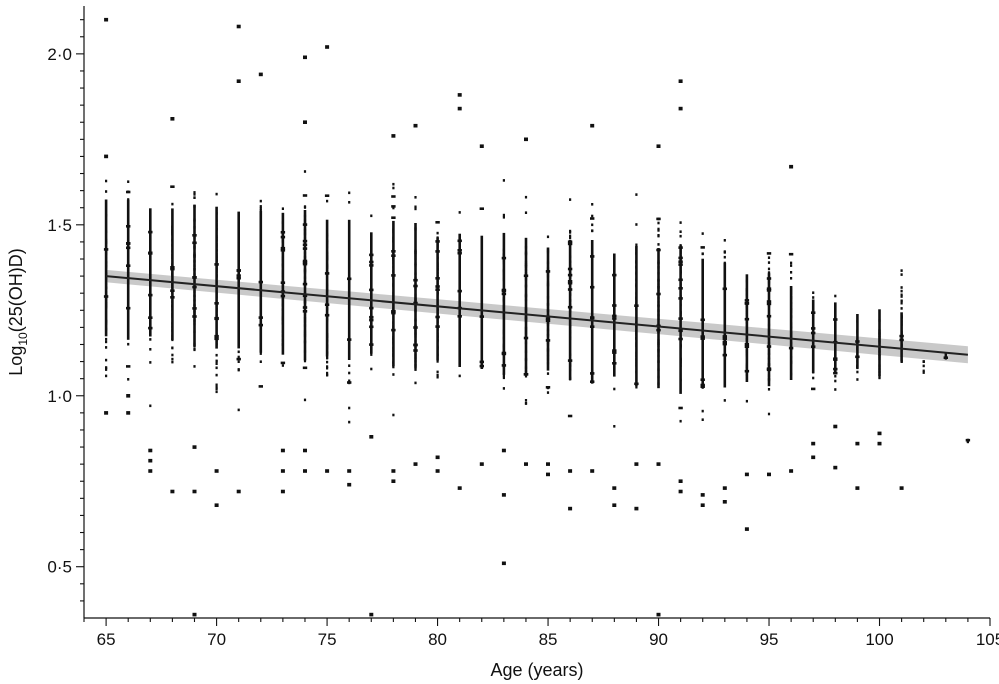 The image size is (999, 684). Describe the element at coordinates (59, 396) in the screenshot. I see `y-tick-label: 1·0` at that location.